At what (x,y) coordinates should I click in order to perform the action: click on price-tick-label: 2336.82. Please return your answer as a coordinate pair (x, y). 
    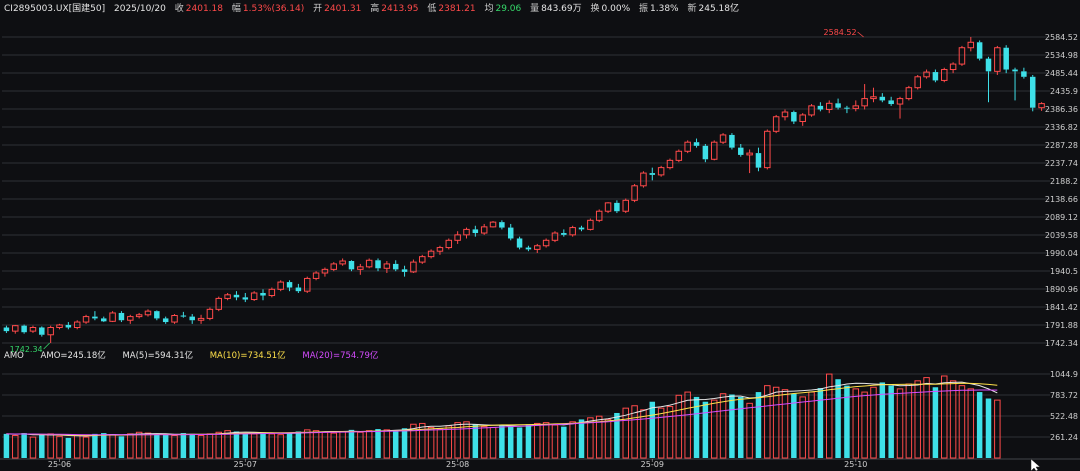
    Looking at the image, I should click on (1061, 127).